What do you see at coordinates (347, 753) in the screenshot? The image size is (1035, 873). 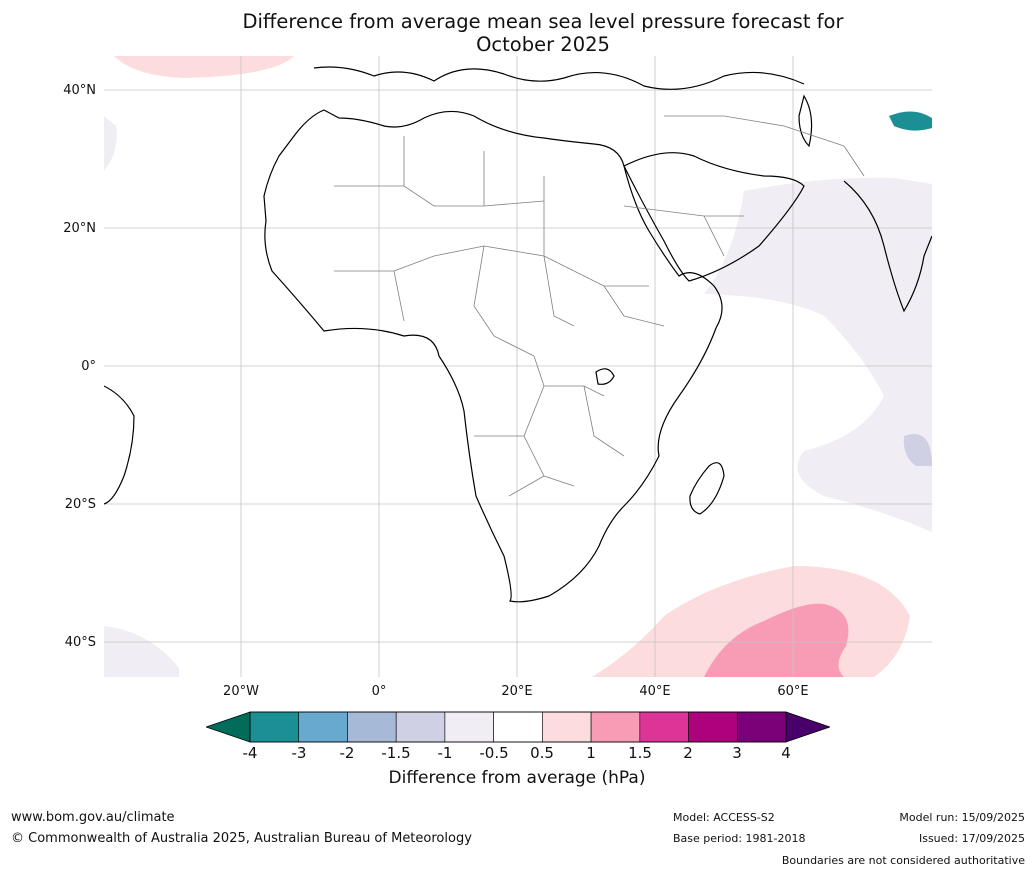 I see `colorbar-tick: -2` at bounding box center [347, 753].